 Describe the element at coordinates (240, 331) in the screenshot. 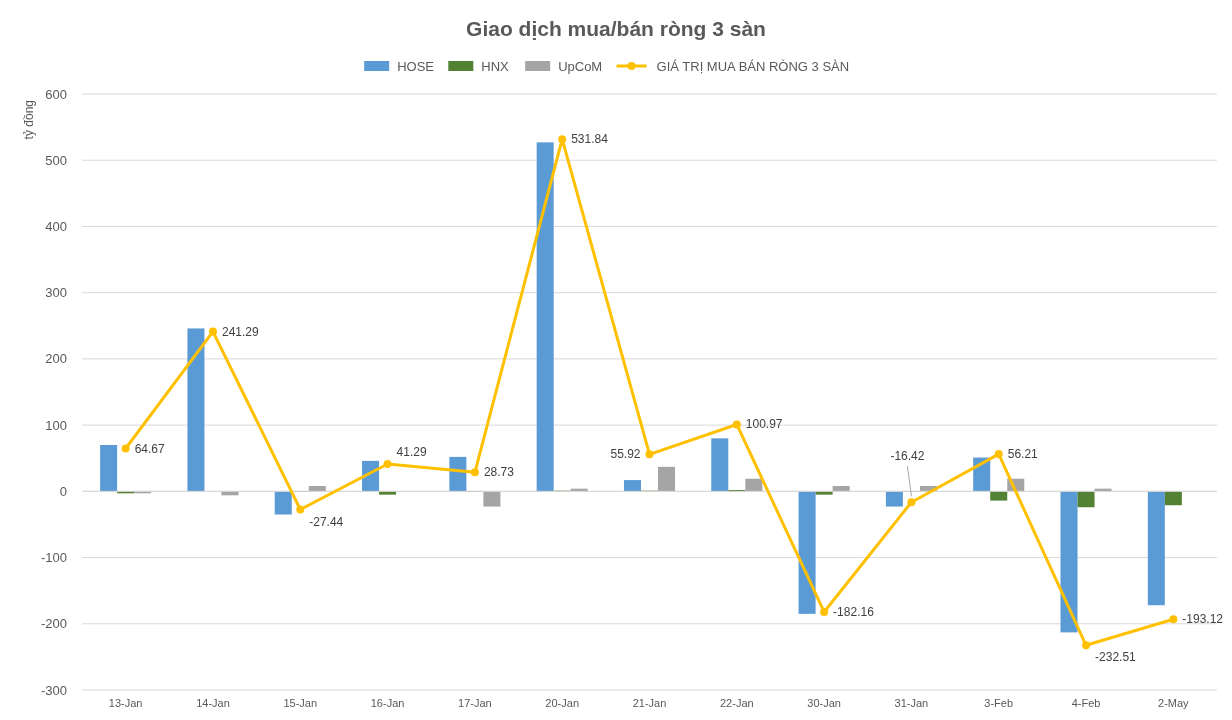

I see `data-label: 241.29` at that location.